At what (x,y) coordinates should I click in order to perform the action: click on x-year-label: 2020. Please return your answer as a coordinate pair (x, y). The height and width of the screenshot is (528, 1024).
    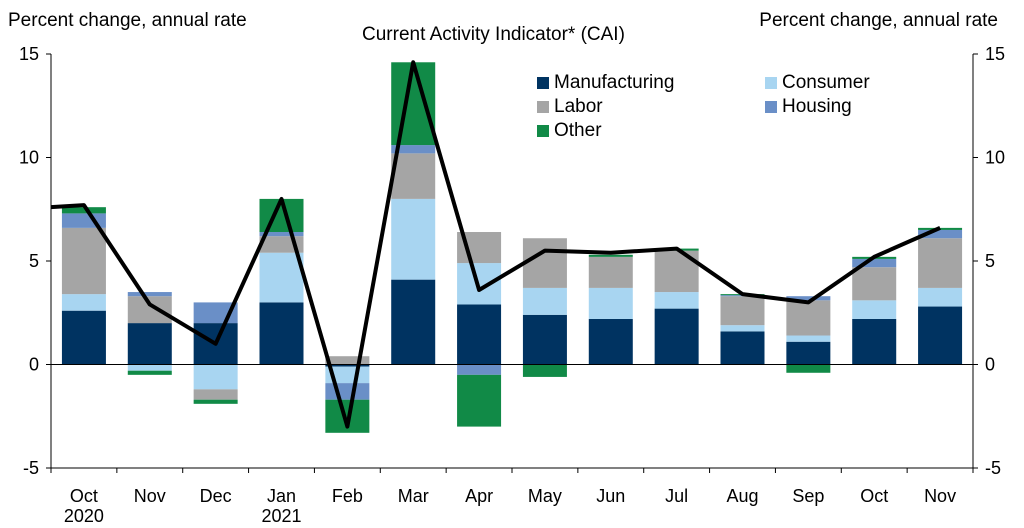
    Looking at the image, I should click on (84, 516).